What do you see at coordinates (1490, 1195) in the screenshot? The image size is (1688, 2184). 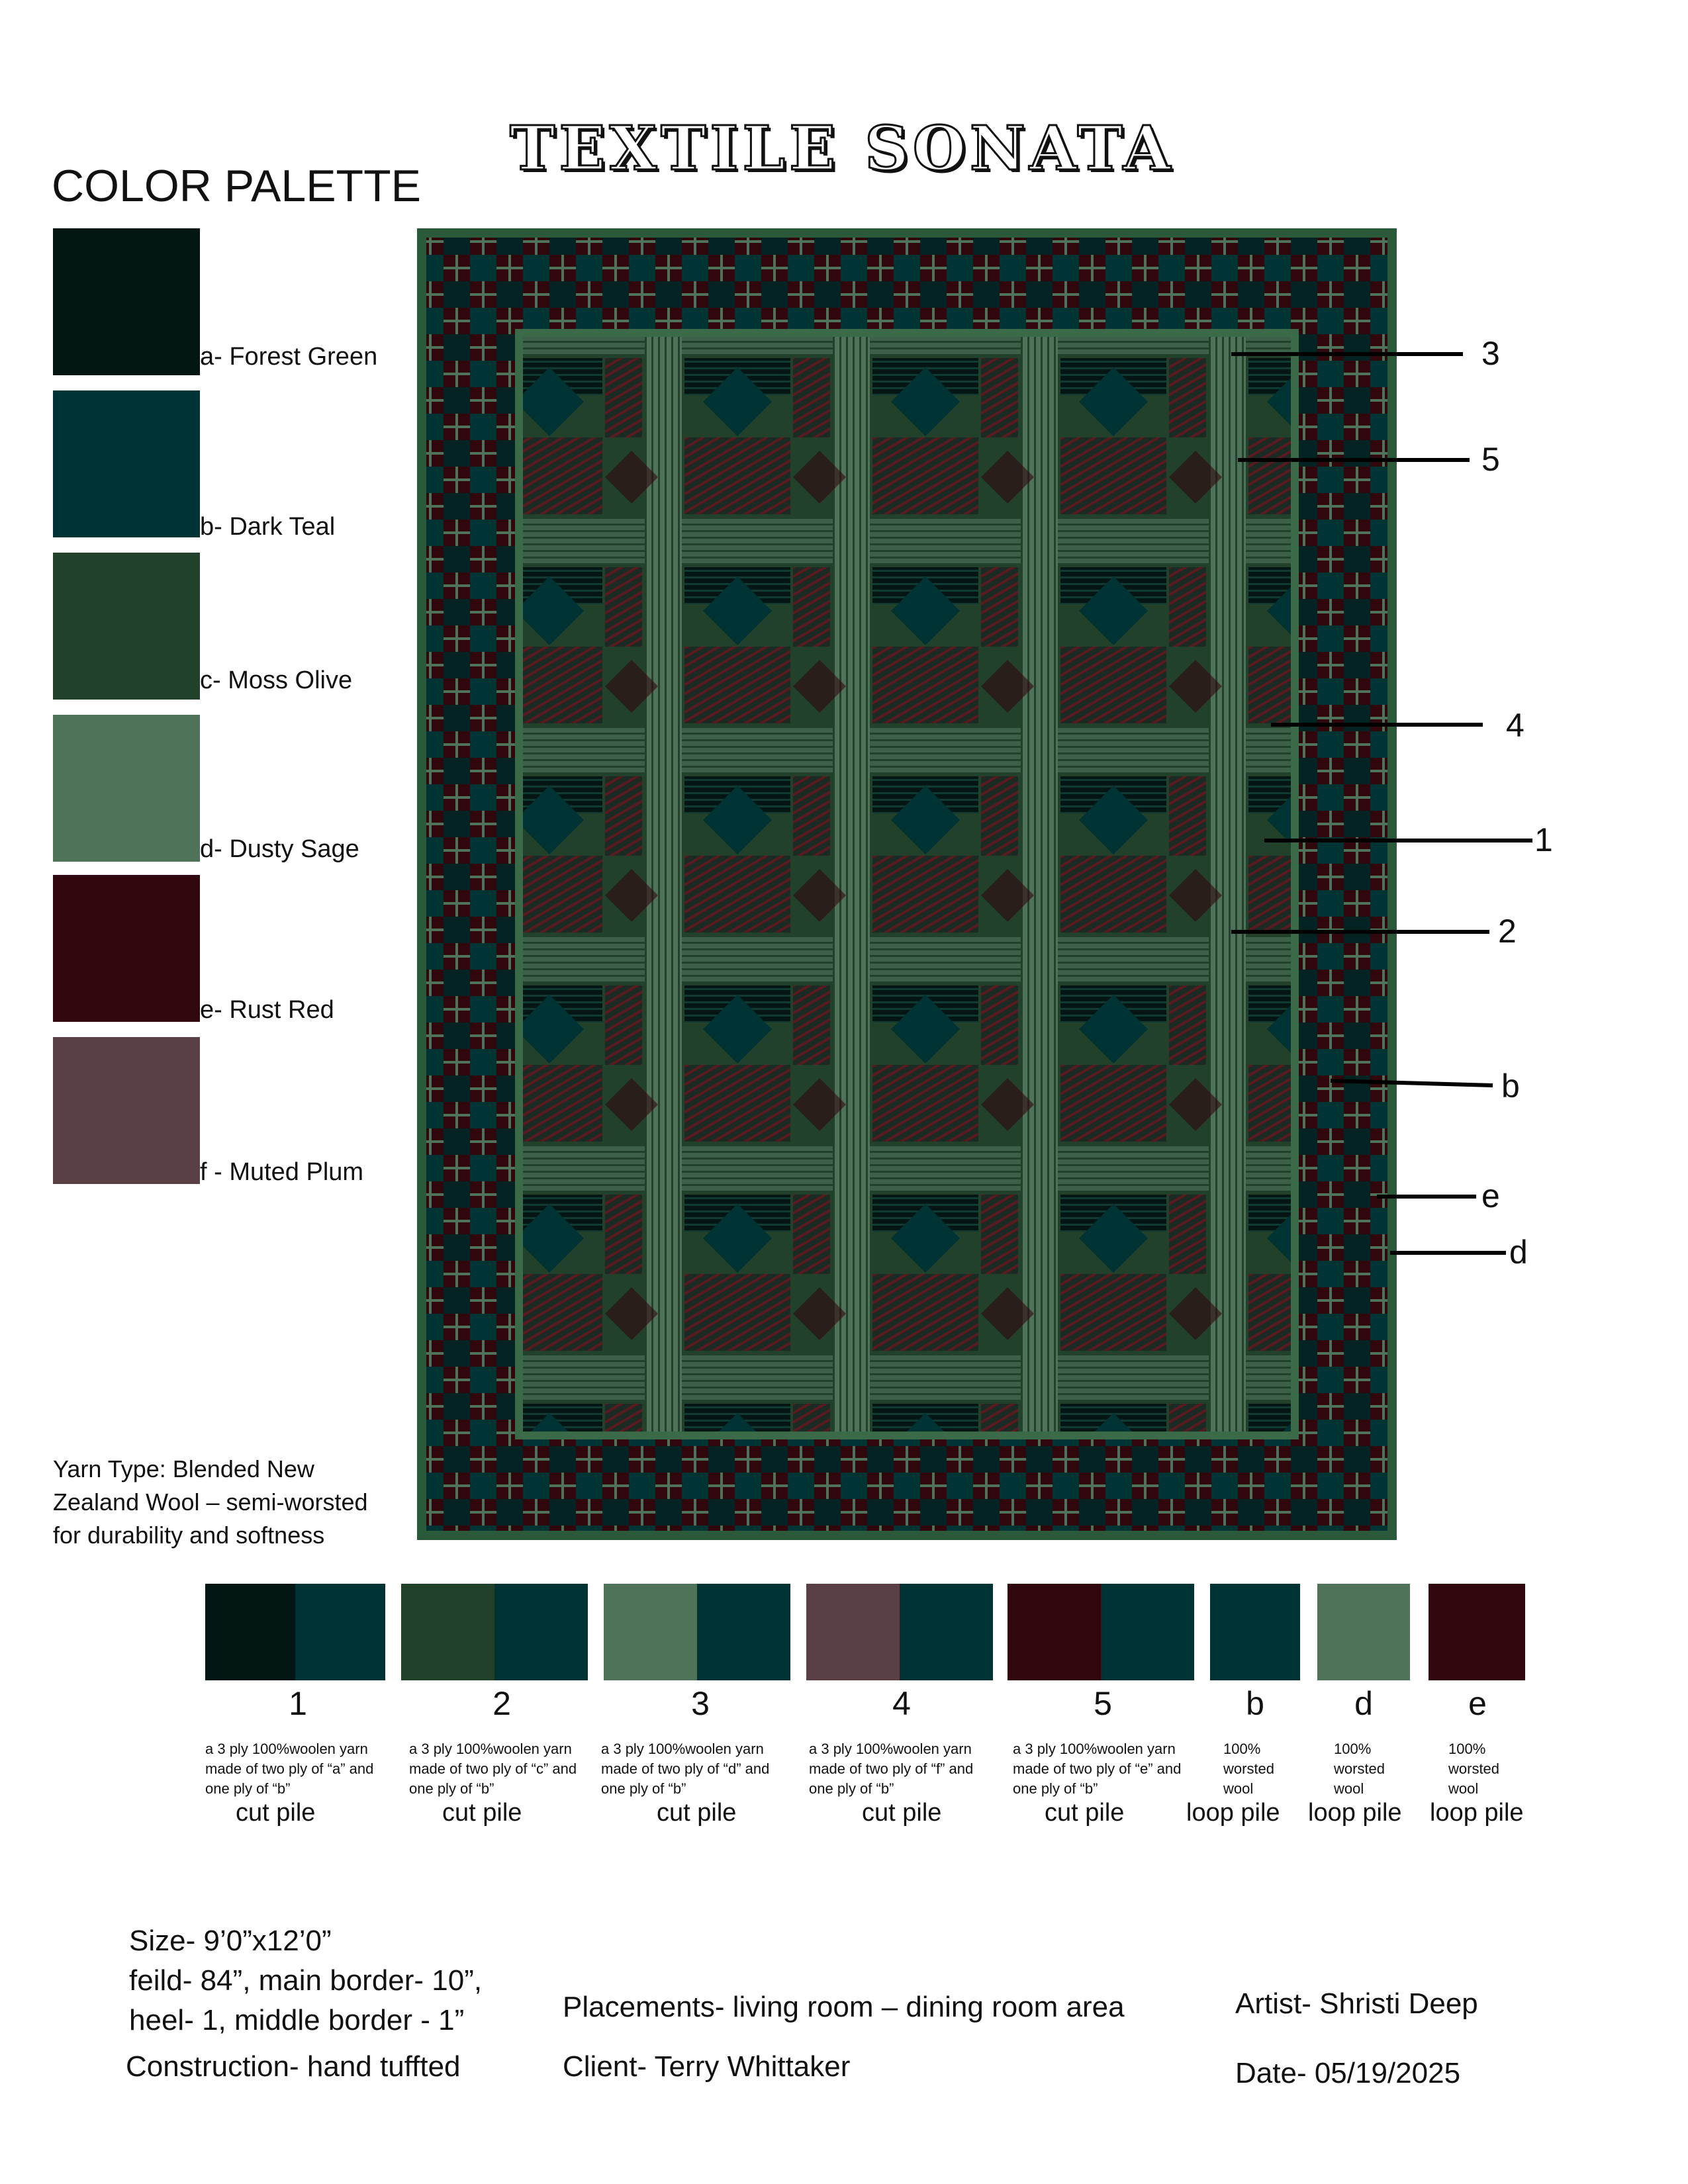 I see `callout-e: e` at bounding box center [1490, 1195].